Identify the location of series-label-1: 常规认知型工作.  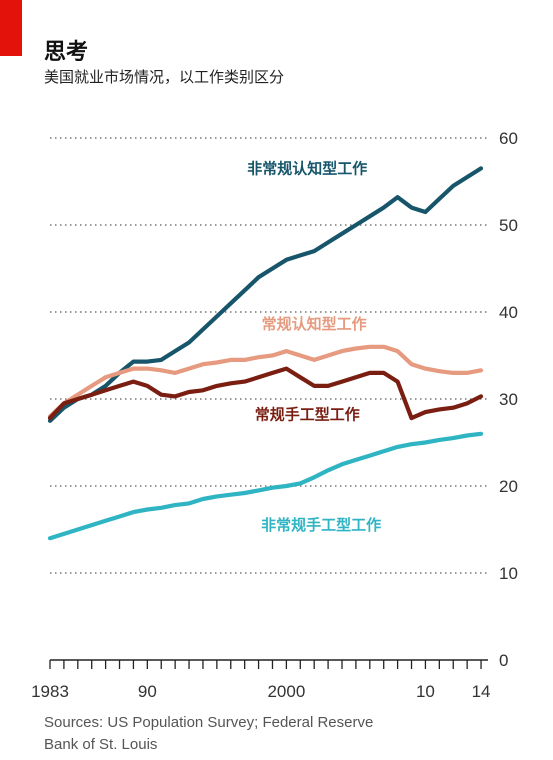
(314, 324).